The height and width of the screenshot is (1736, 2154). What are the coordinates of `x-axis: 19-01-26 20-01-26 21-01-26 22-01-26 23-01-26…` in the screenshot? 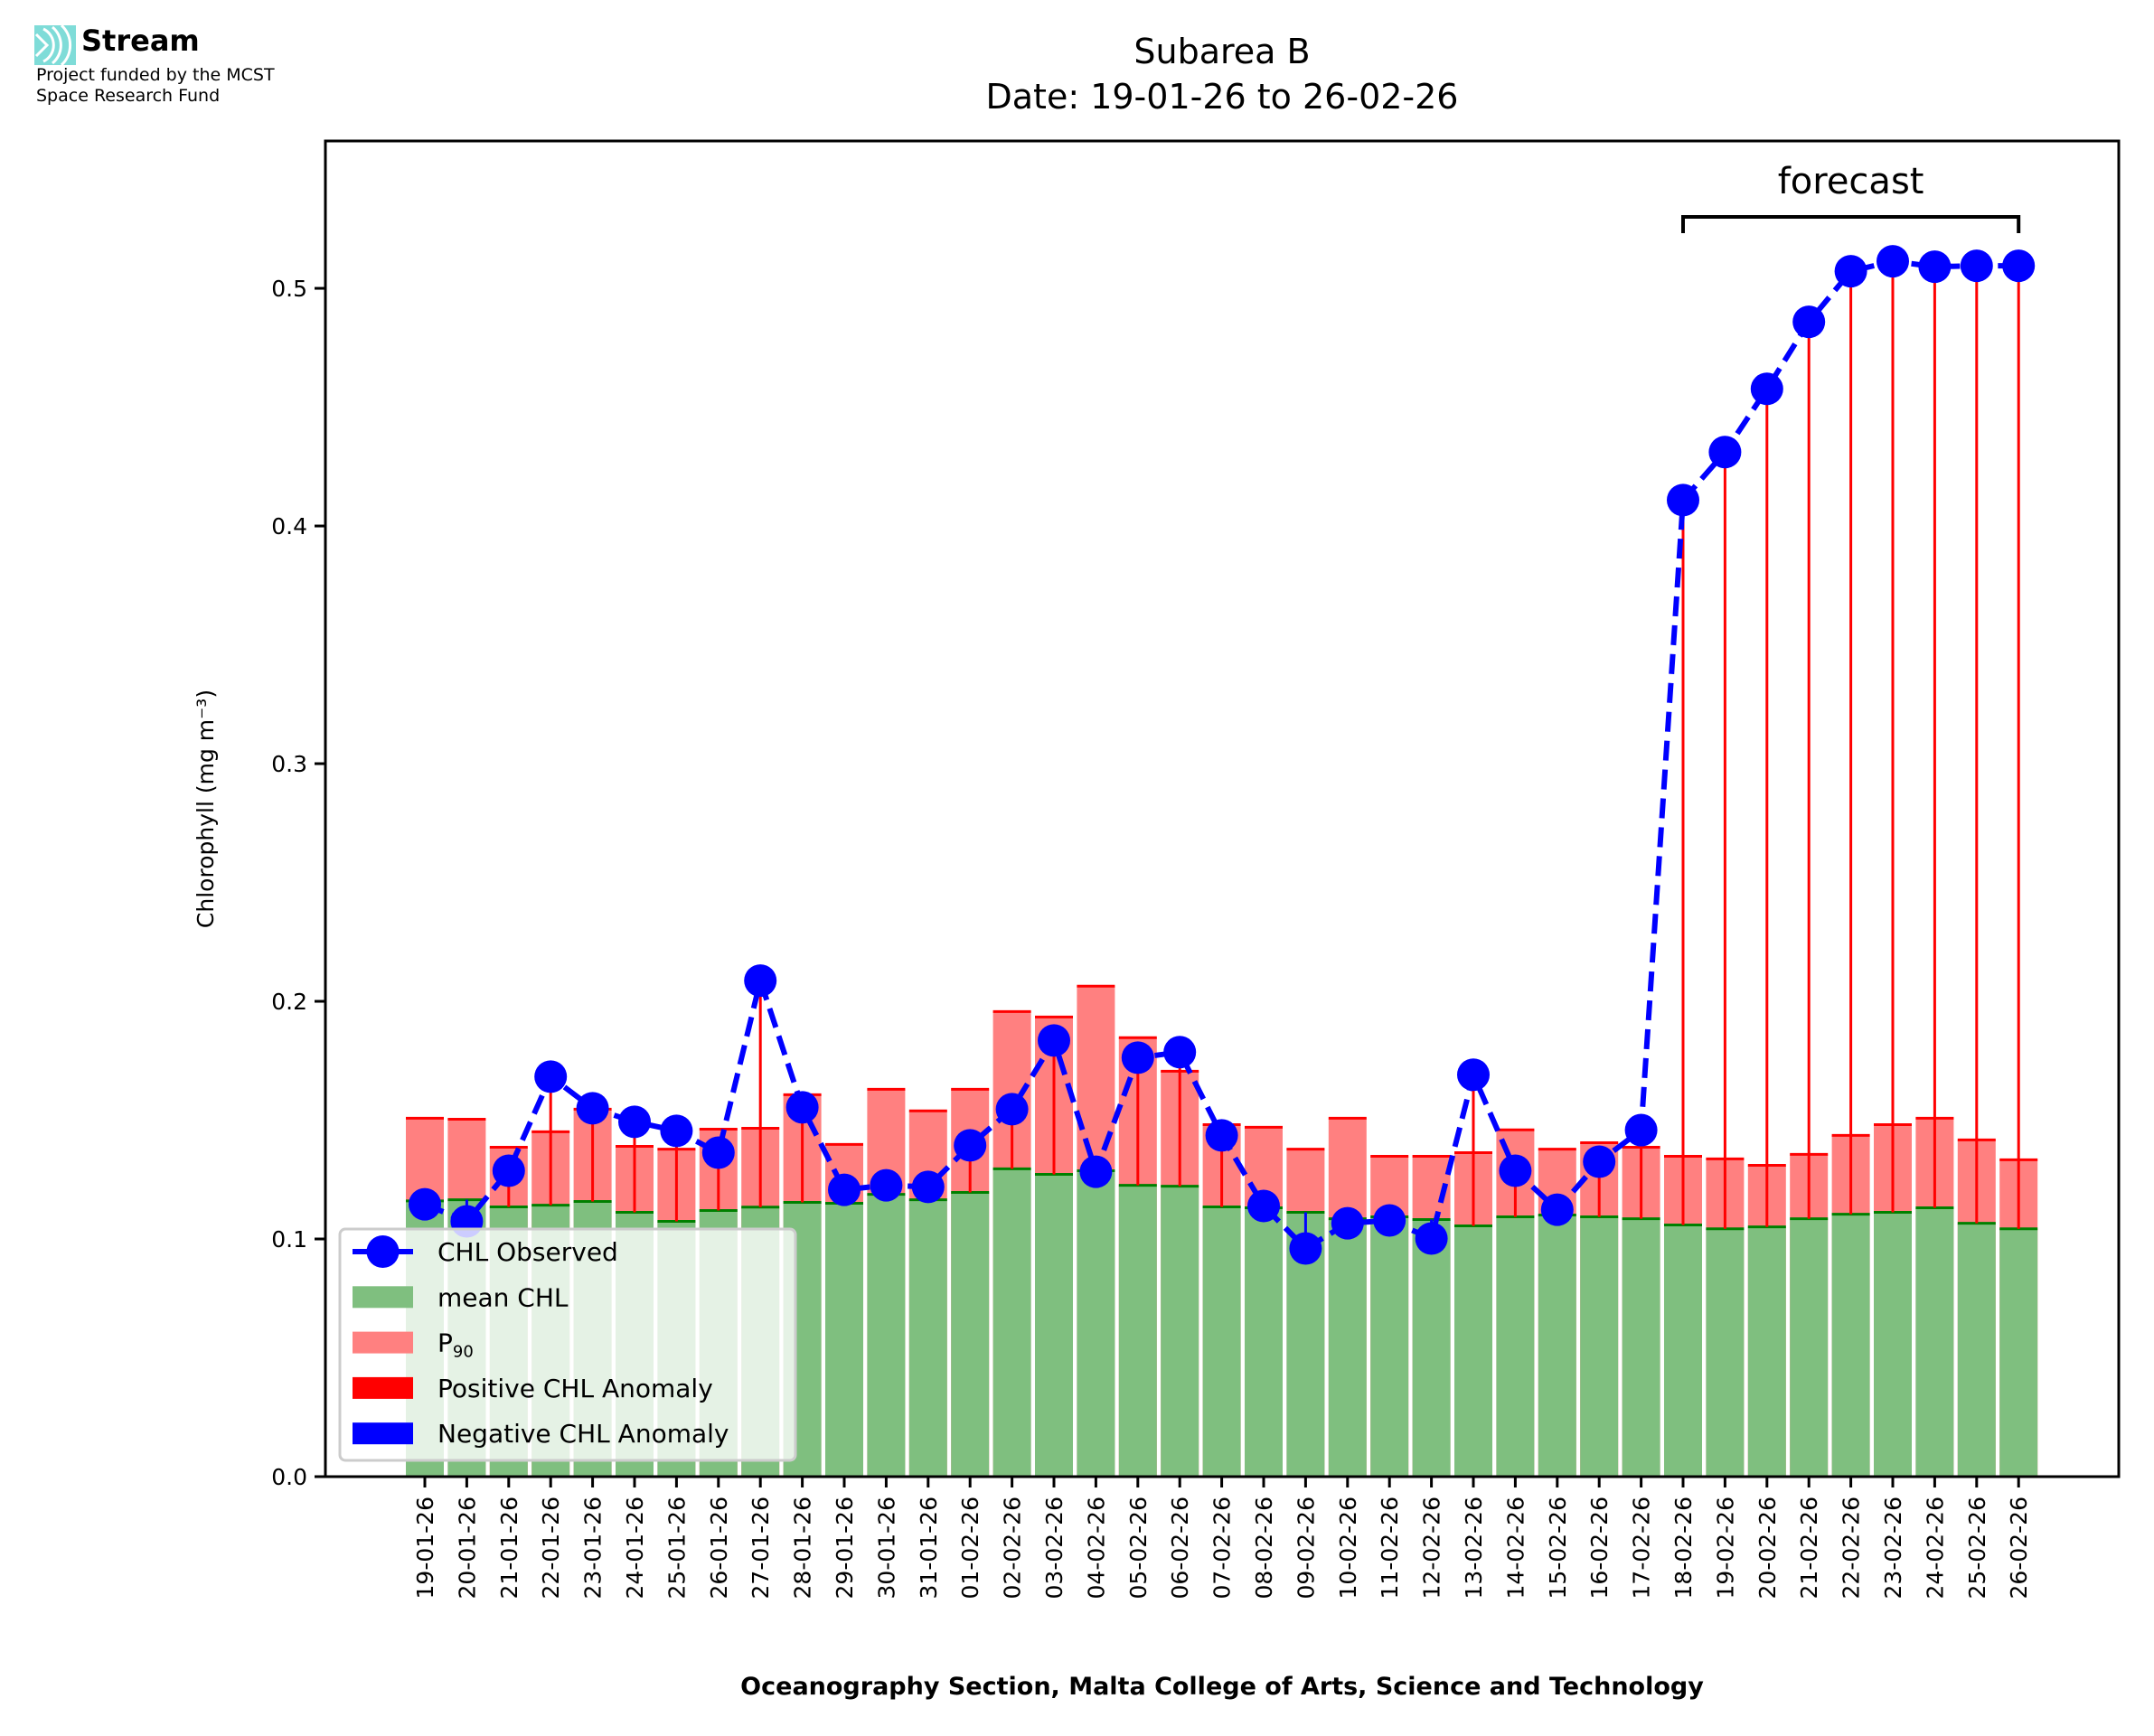 It's located at (1222, 1538).